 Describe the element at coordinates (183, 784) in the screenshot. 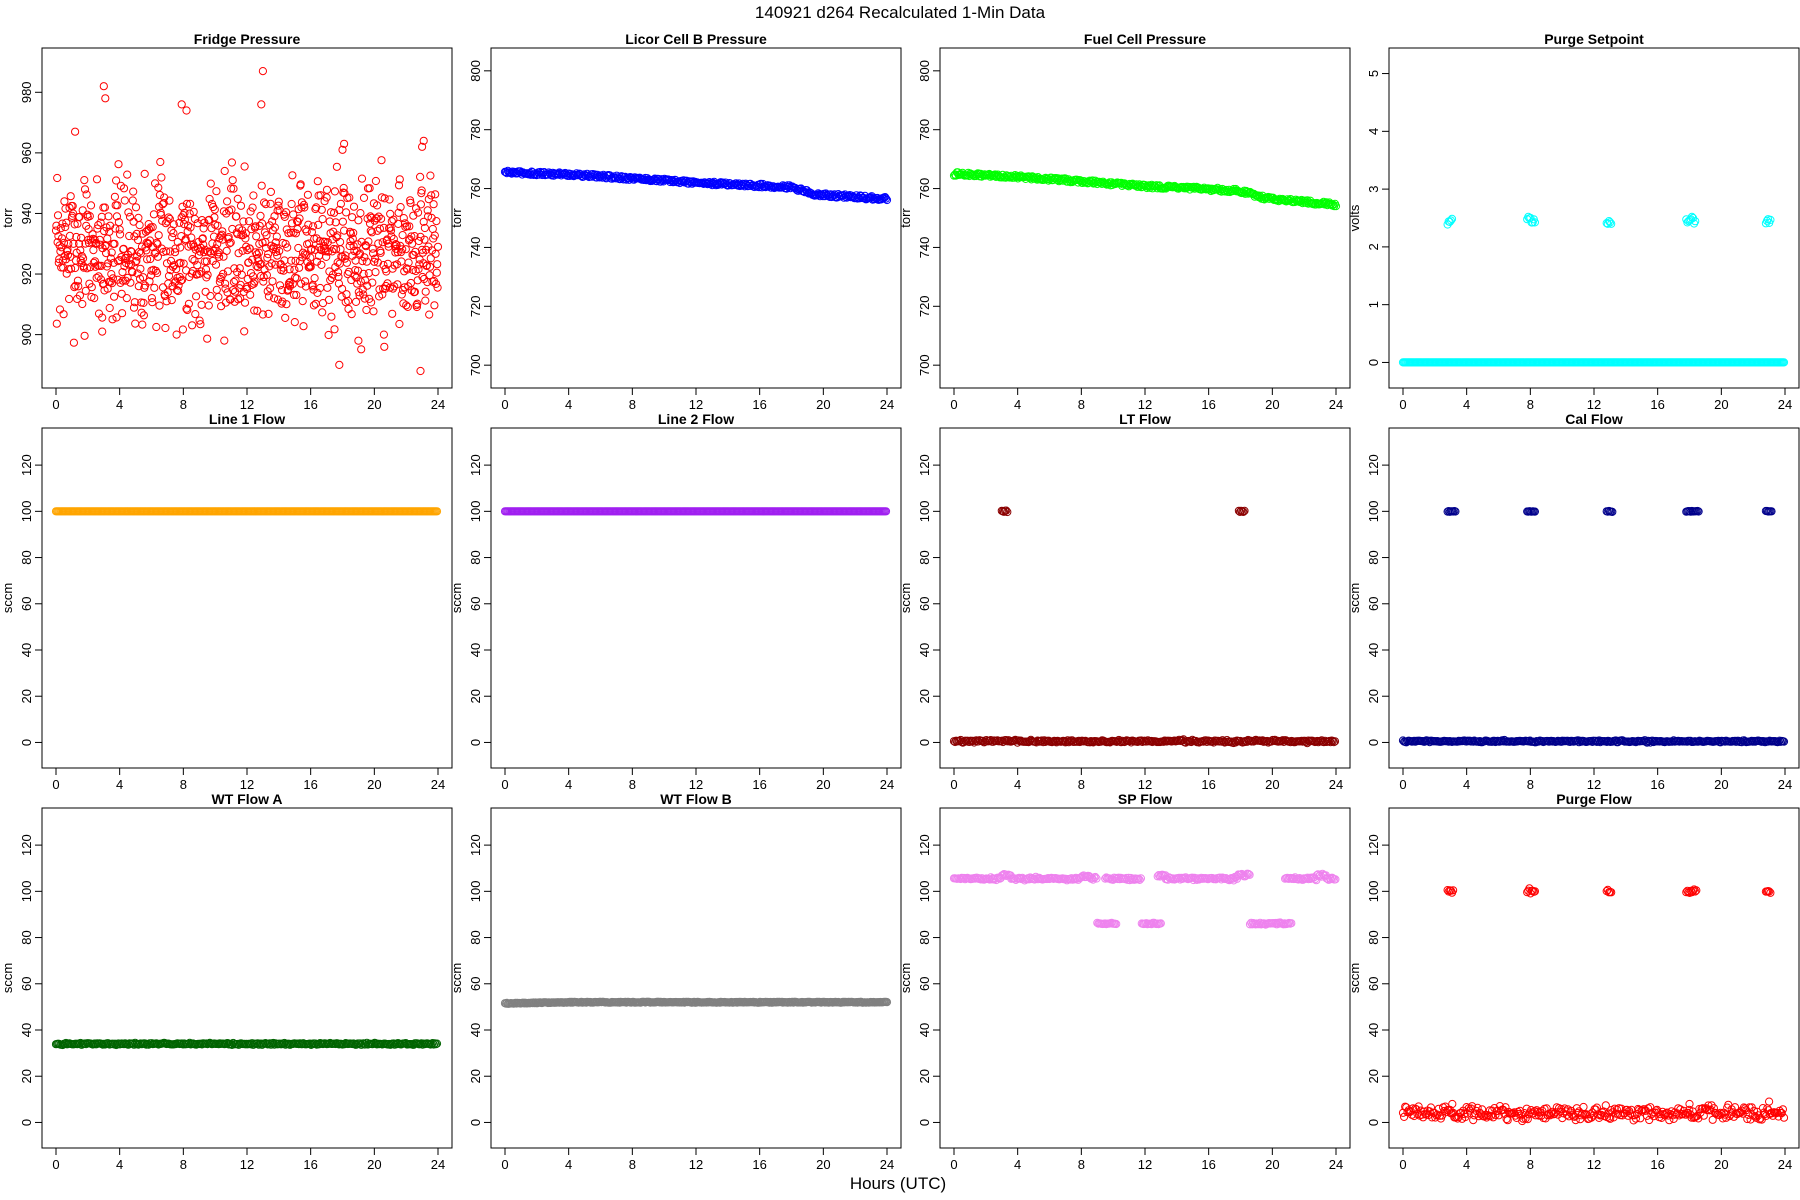

I see `x-tick-label: 8` at that location.